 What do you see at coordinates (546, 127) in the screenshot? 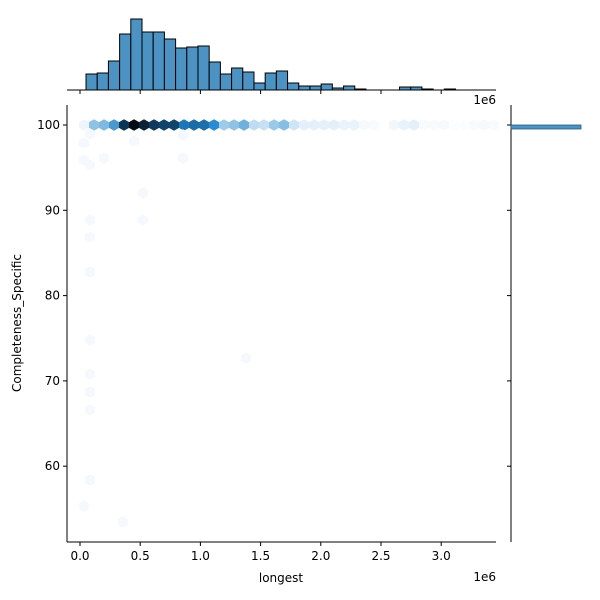
I see `right-marginal-bar` at bounding box center [546, 127].